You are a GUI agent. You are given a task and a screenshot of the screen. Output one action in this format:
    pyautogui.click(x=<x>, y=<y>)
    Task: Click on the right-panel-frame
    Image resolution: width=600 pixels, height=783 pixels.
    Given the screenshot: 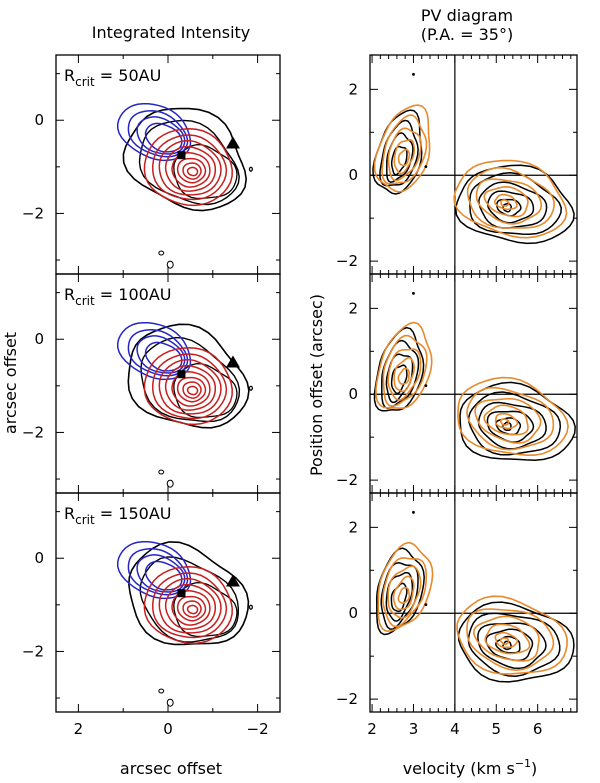 What is the action you would take?
    pyautogui.click(x=473, y=602)
    